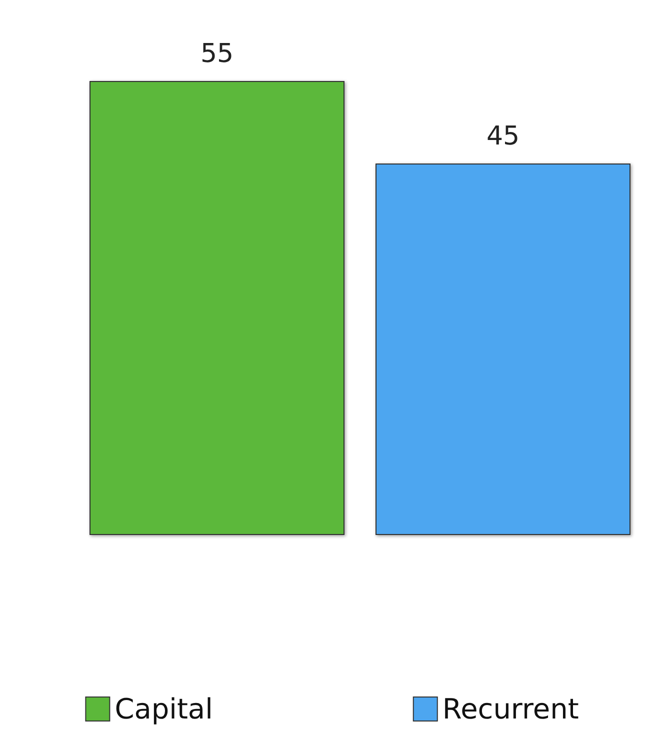 The width and height of the screenshot is (664, 746). What do you see at coordinates (510, 709) in the screenshot?
I see `legend-label: Recurrent` at bounding box center [510, 709].